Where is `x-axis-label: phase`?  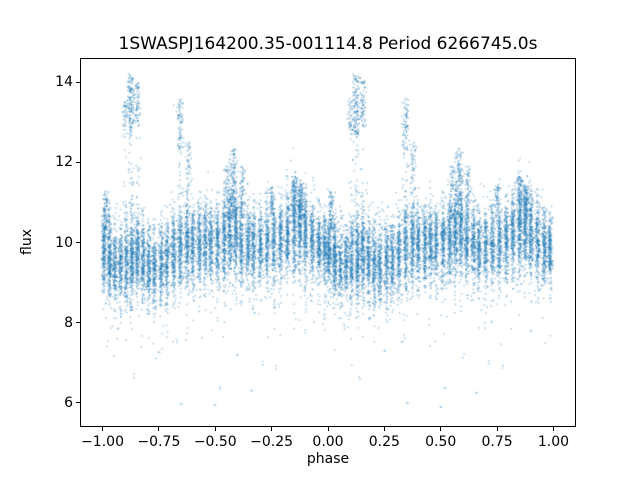
x-axis-label: phase is located at coordinates (328, 459).